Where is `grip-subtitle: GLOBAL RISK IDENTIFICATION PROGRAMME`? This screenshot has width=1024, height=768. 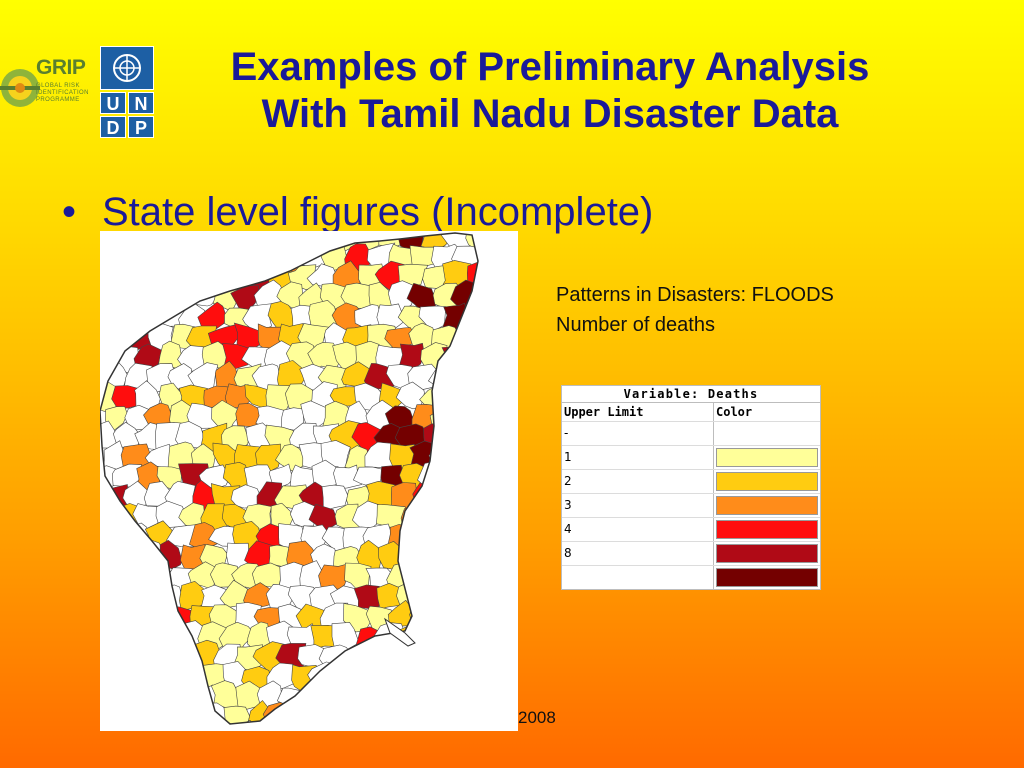 grip-subtitle: GLOBAL RISK IDENTIFICATION PROGRAMME is located at coordinates (62, 93).